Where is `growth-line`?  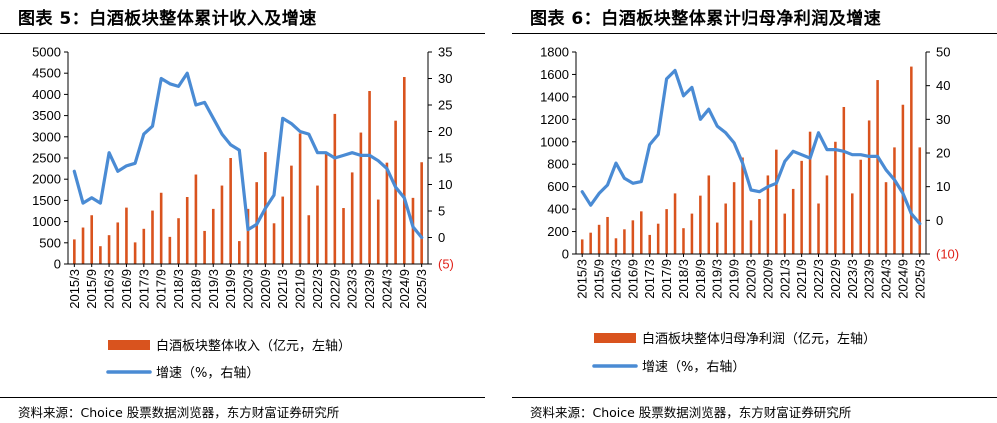
growth-line is located at coordinates (248, 155).